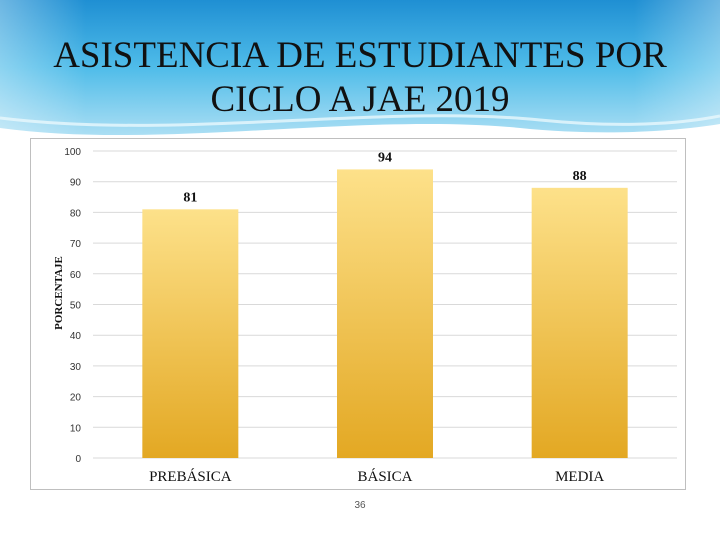  What do you see at coordinates (72, 152) in the screenshot?
I see `y-tick-label: 100` at bounding box center [72, 152].